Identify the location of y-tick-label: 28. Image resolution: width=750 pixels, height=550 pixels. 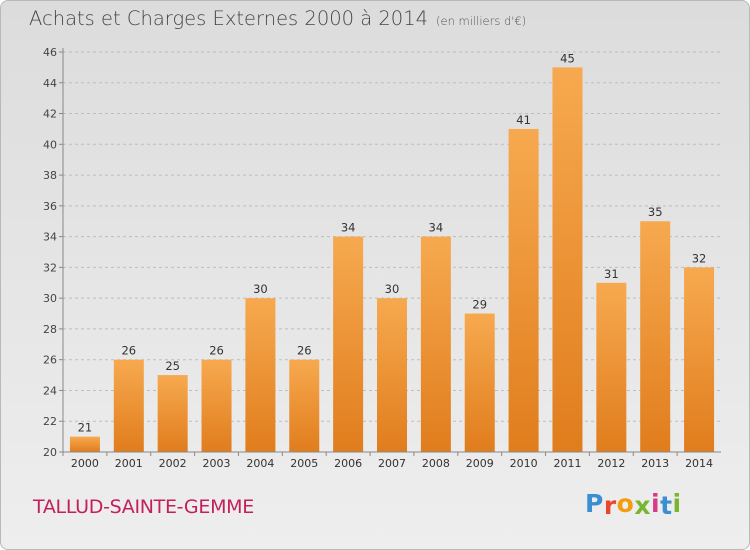
(50, 329).